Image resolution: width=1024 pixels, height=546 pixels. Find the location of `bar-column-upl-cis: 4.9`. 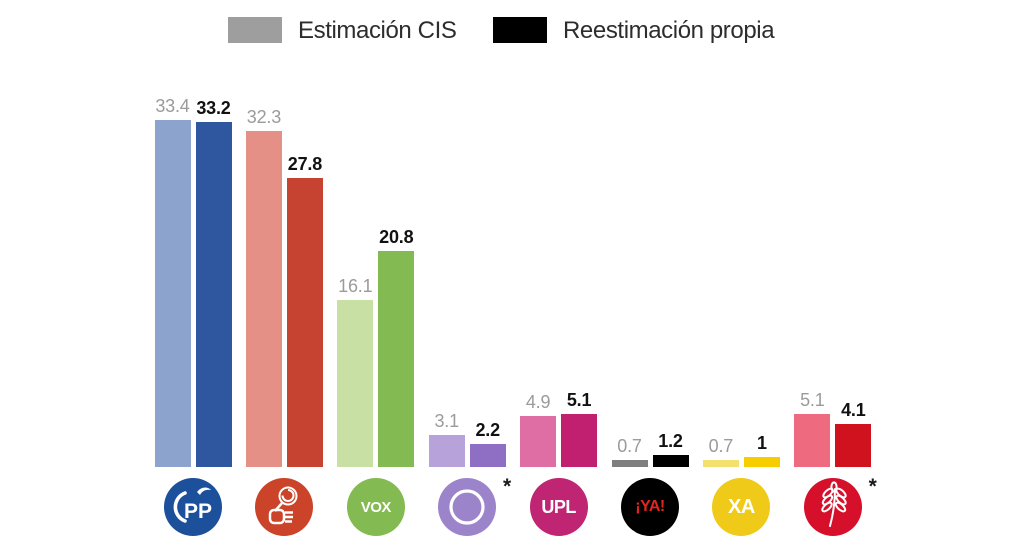

bar-column-upl-cis: 4.9 is located at coordinates (538, 429).